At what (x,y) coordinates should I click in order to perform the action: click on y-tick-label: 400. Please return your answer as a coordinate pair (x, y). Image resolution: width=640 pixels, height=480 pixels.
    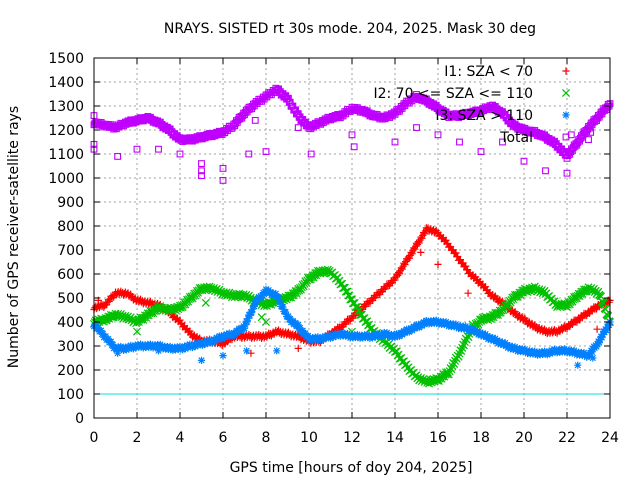
    Looking at the image, I should click on (70, 323).